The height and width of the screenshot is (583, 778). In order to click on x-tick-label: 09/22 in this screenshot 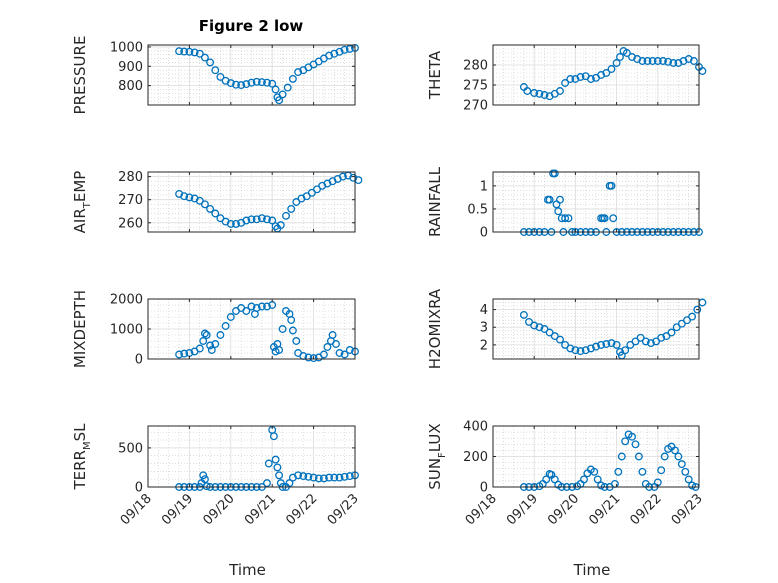, I will do `click(646, 509)`.